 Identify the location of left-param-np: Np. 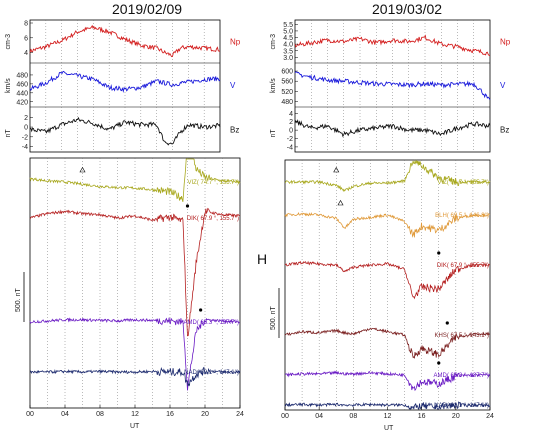
(235, 42).